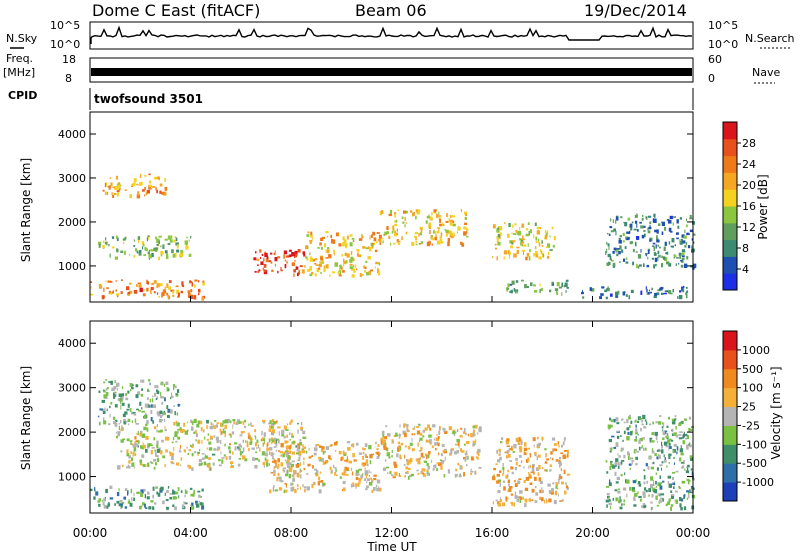 This screenshot has width=800, height=554. What do you see at coordinates (391, 35) in the screenshot?
I see `noise-panel-frame` at bounding box center [391, 35].